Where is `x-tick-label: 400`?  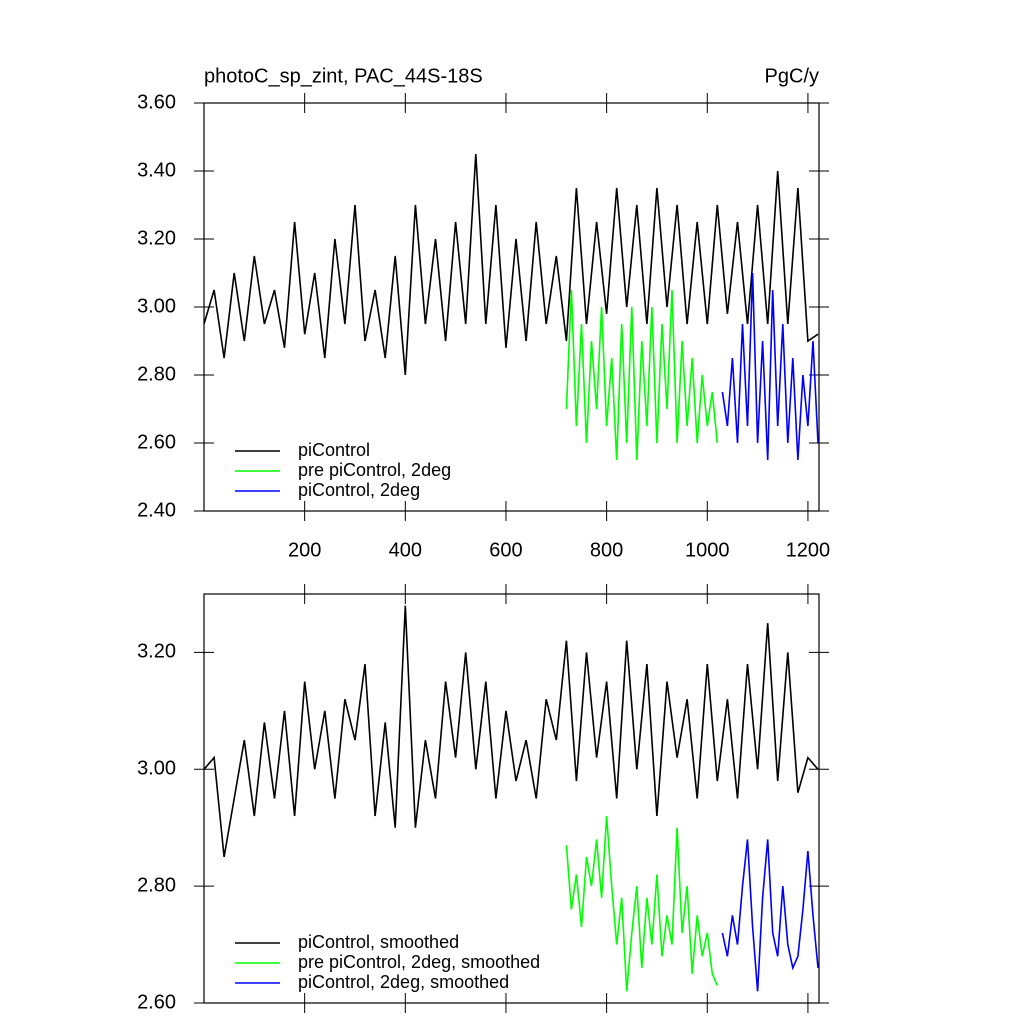 x-tick-label: 400 is located at coordinates (405, 550).